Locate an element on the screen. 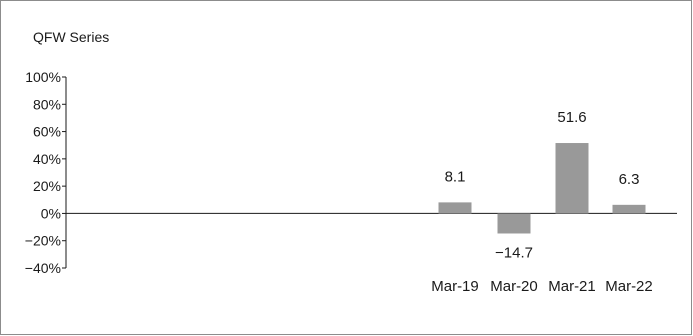  y-tick-label: 80% is located at coordinates (47, 104).